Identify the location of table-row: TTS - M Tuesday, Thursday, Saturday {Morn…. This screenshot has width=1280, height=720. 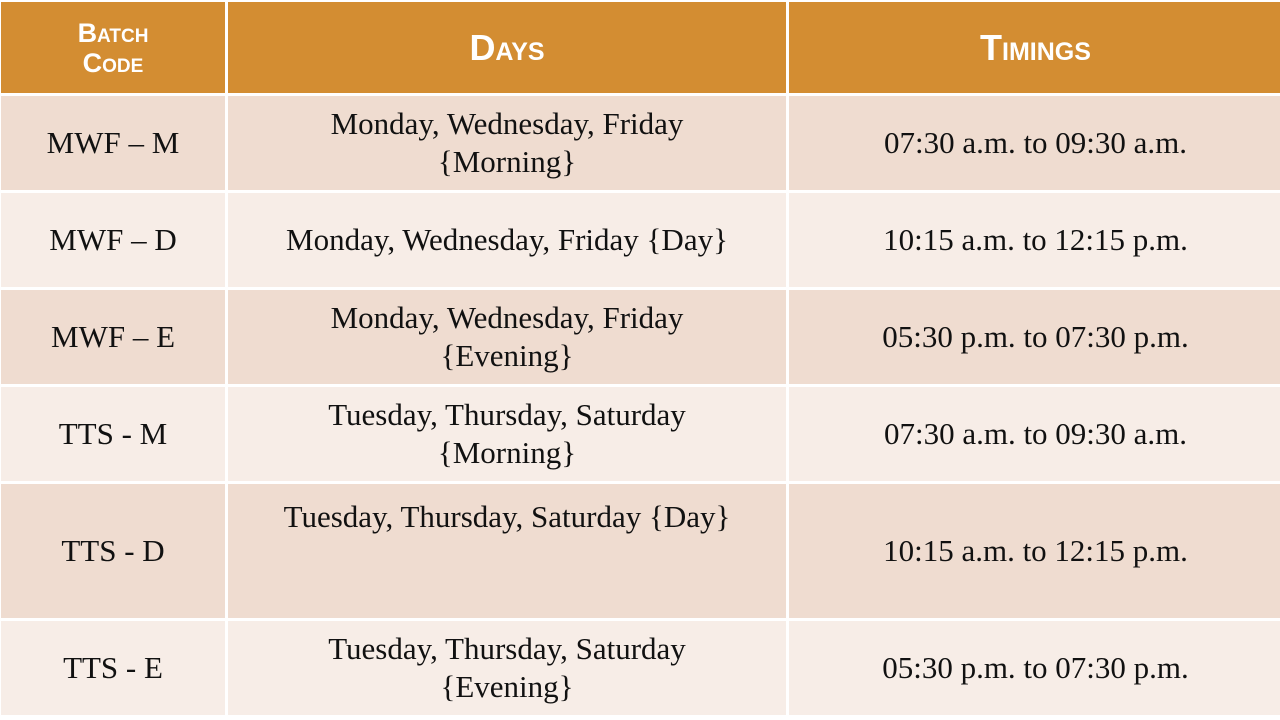
(640, 434).